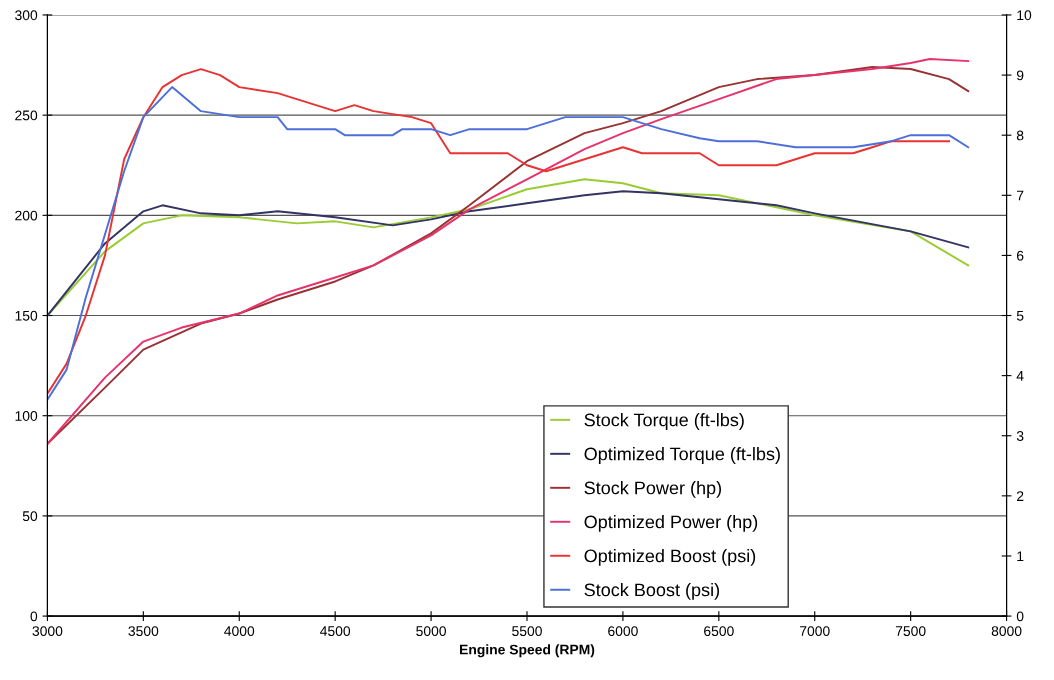 The width and height of the screenshot is (1054, 680). Describe the element at coordinates (431, 631) in the screenshot. I see `x-tick-label: 5000` at that location.